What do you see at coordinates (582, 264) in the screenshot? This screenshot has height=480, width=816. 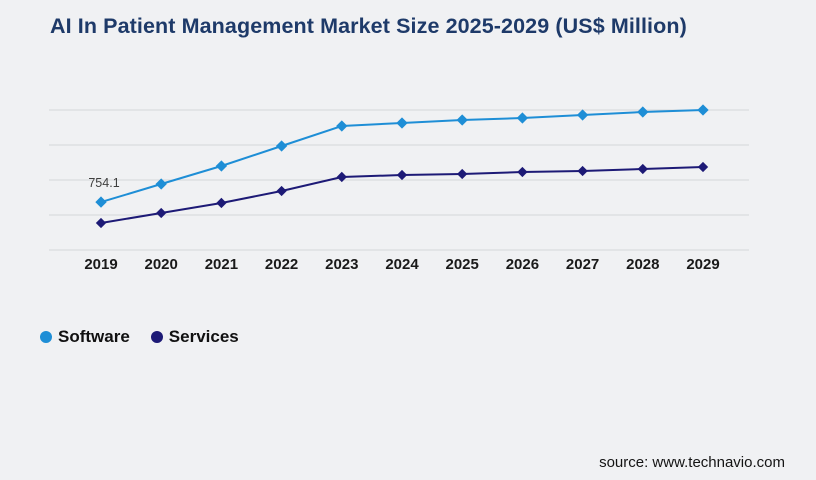 I see `x-tick-label: 2027` at bounding box center [582, 264].